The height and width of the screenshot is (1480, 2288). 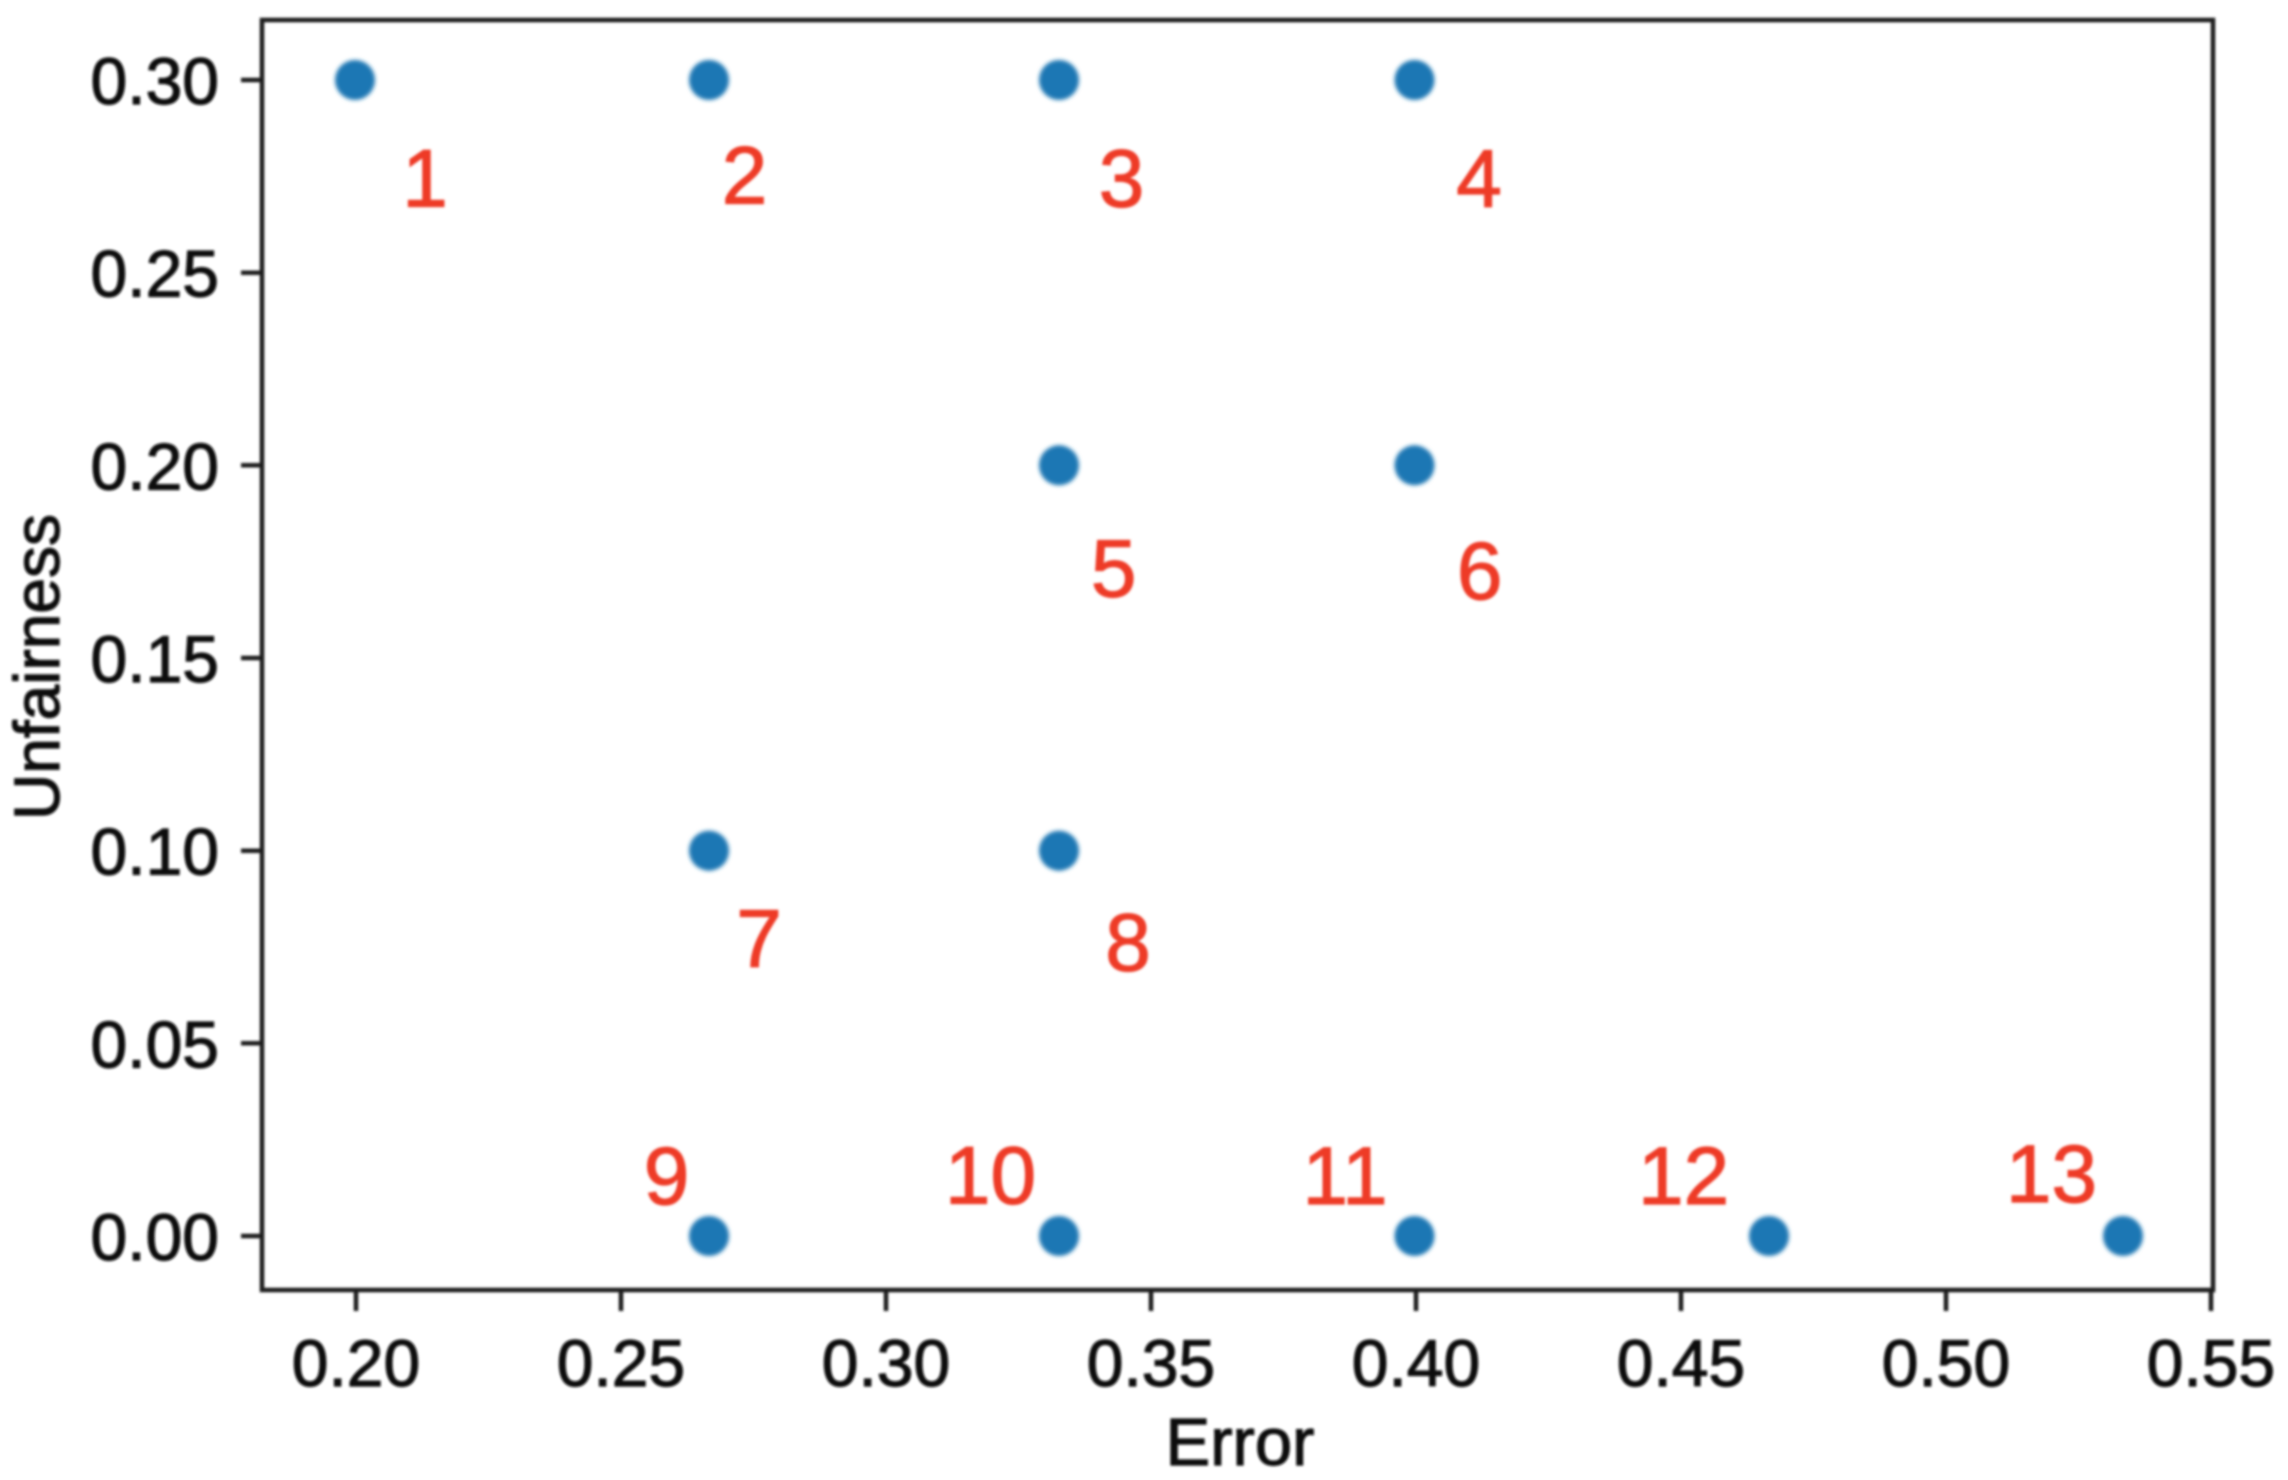 What do you see at coordinates (1122, 178) in the screenshot?
I see `svg-text: 3` at bounding box center [1122, 178].